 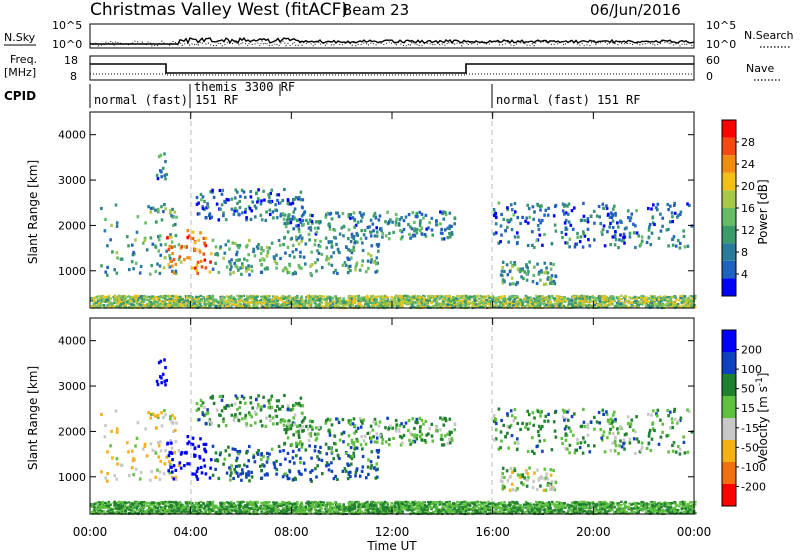 What do you see at coordinates (71, 60) in the screenshot?
I see `freq-tick-high: 18` at bounding box center [71, 60].